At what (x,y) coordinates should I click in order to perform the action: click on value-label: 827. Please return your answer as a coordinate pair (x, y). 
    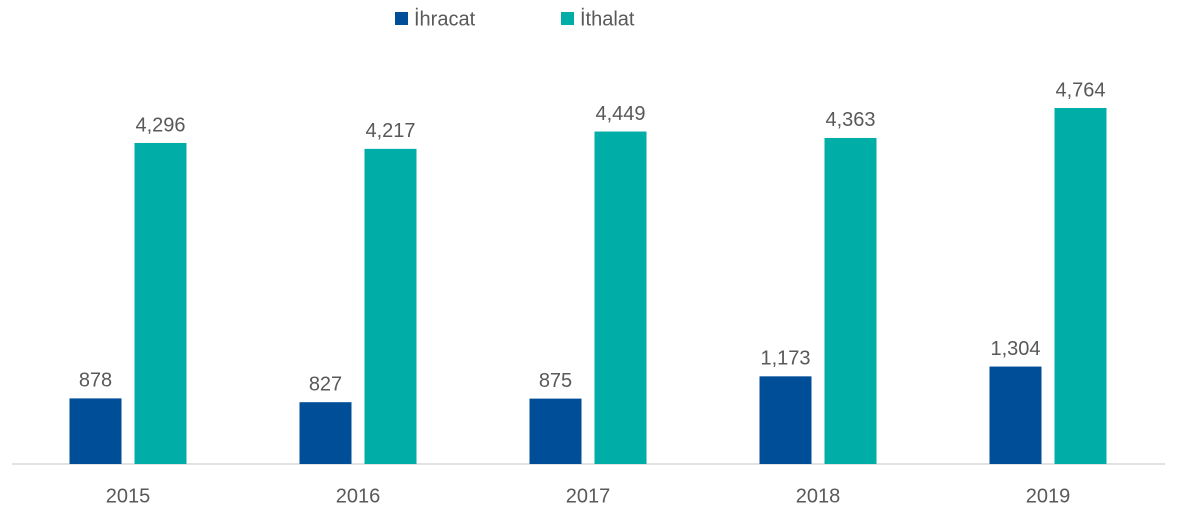
    Looking at the image, I should click on (325, 384).